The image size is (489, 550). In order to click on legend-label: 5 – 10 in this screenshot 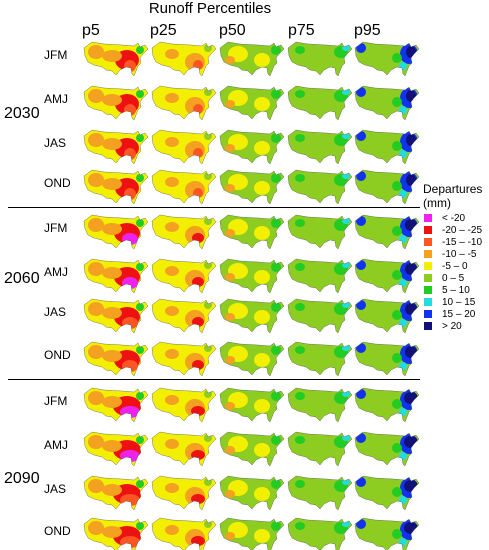, I will do `click(456, 290)`.